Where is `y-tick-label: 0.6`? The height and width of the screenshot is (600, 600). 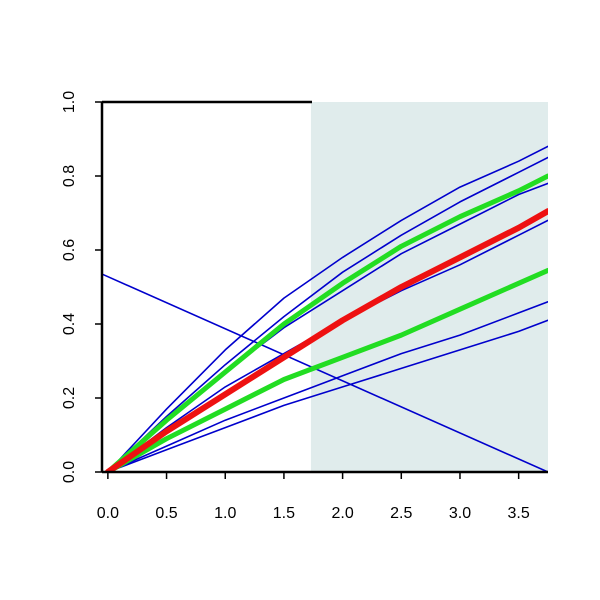
y-tick-label: 0.6 is located at coordinates (69, 250).